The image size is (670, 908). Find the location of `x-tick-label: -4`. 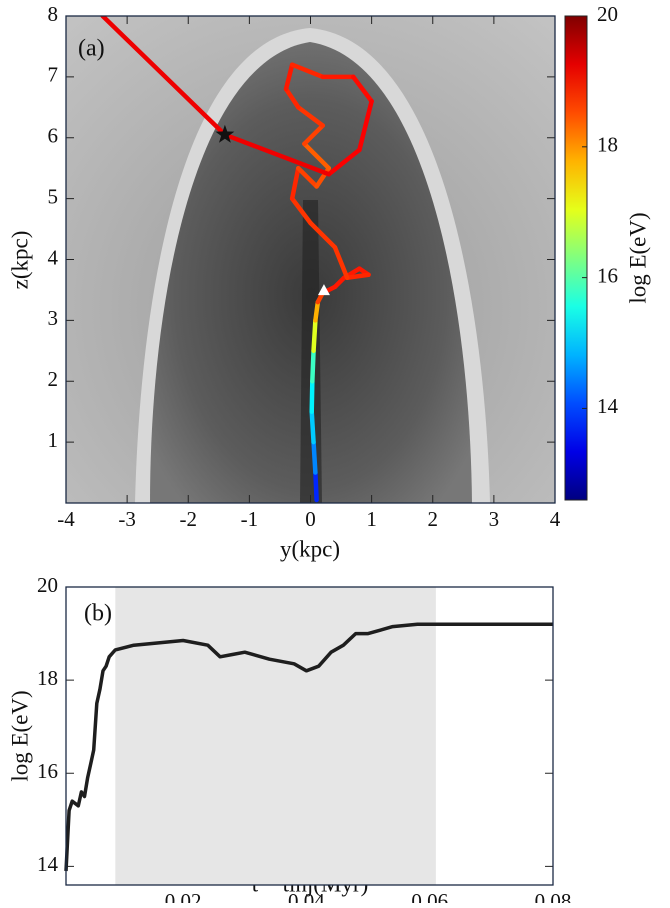

x-tick-label: -4 is located at coordinates (66, 519).